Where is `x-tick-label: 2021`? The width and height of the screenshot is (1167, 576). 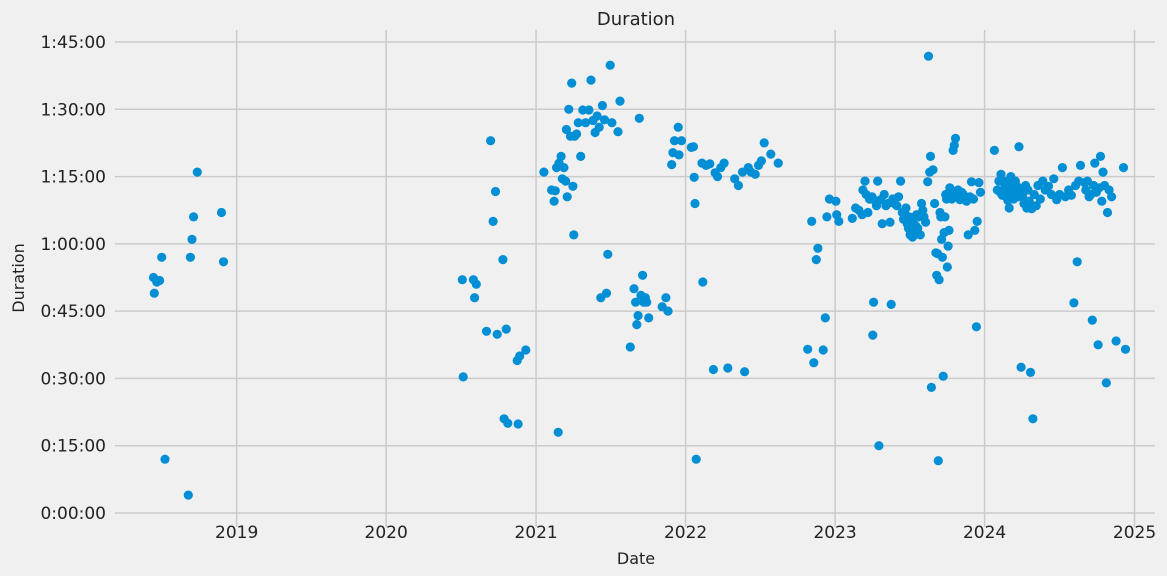
x-tick-label: 2021 is located at coordinates (535, 533).